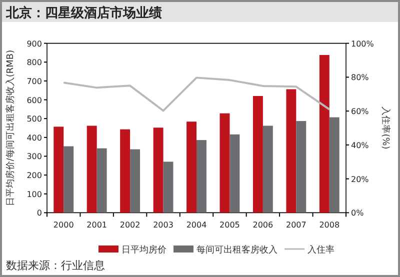  I want to click on x-tick-label: 2004, so click(196, 225).